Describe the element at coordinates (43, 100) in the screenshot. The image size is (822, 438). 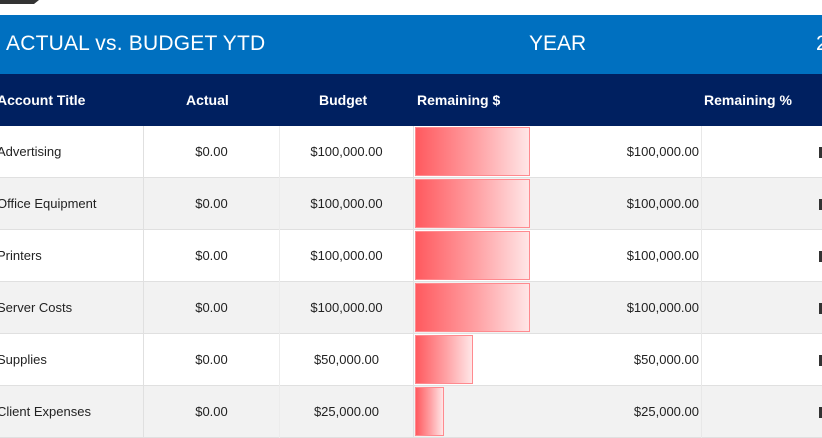
I see `col-account-title: Account Title` at that location.